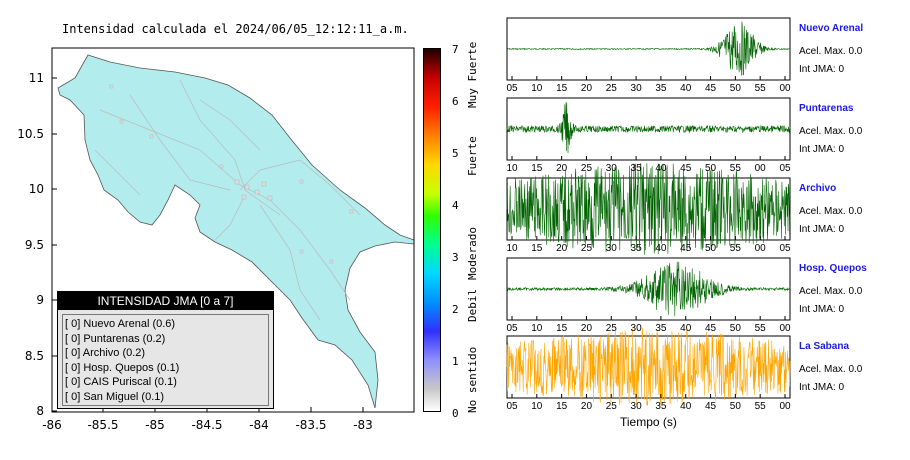  What do you see at coordinates (826, 108) in the screenshot?
I see `station-name: Puntarenas` at bounding box center [826, 108].